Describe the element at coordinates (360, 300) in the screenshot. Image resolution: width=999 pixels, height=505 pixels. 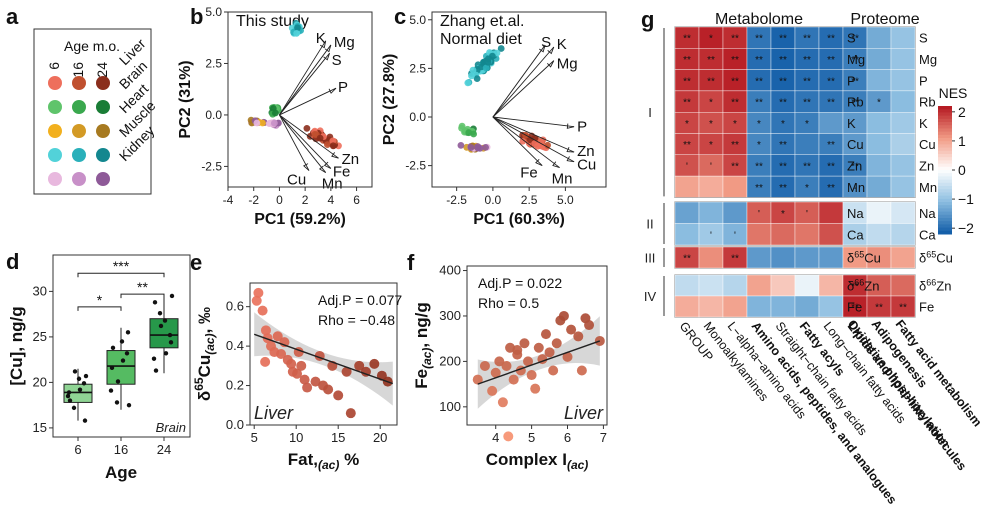
I see `stat-p-value: Adj.P = 0.077` at that location.